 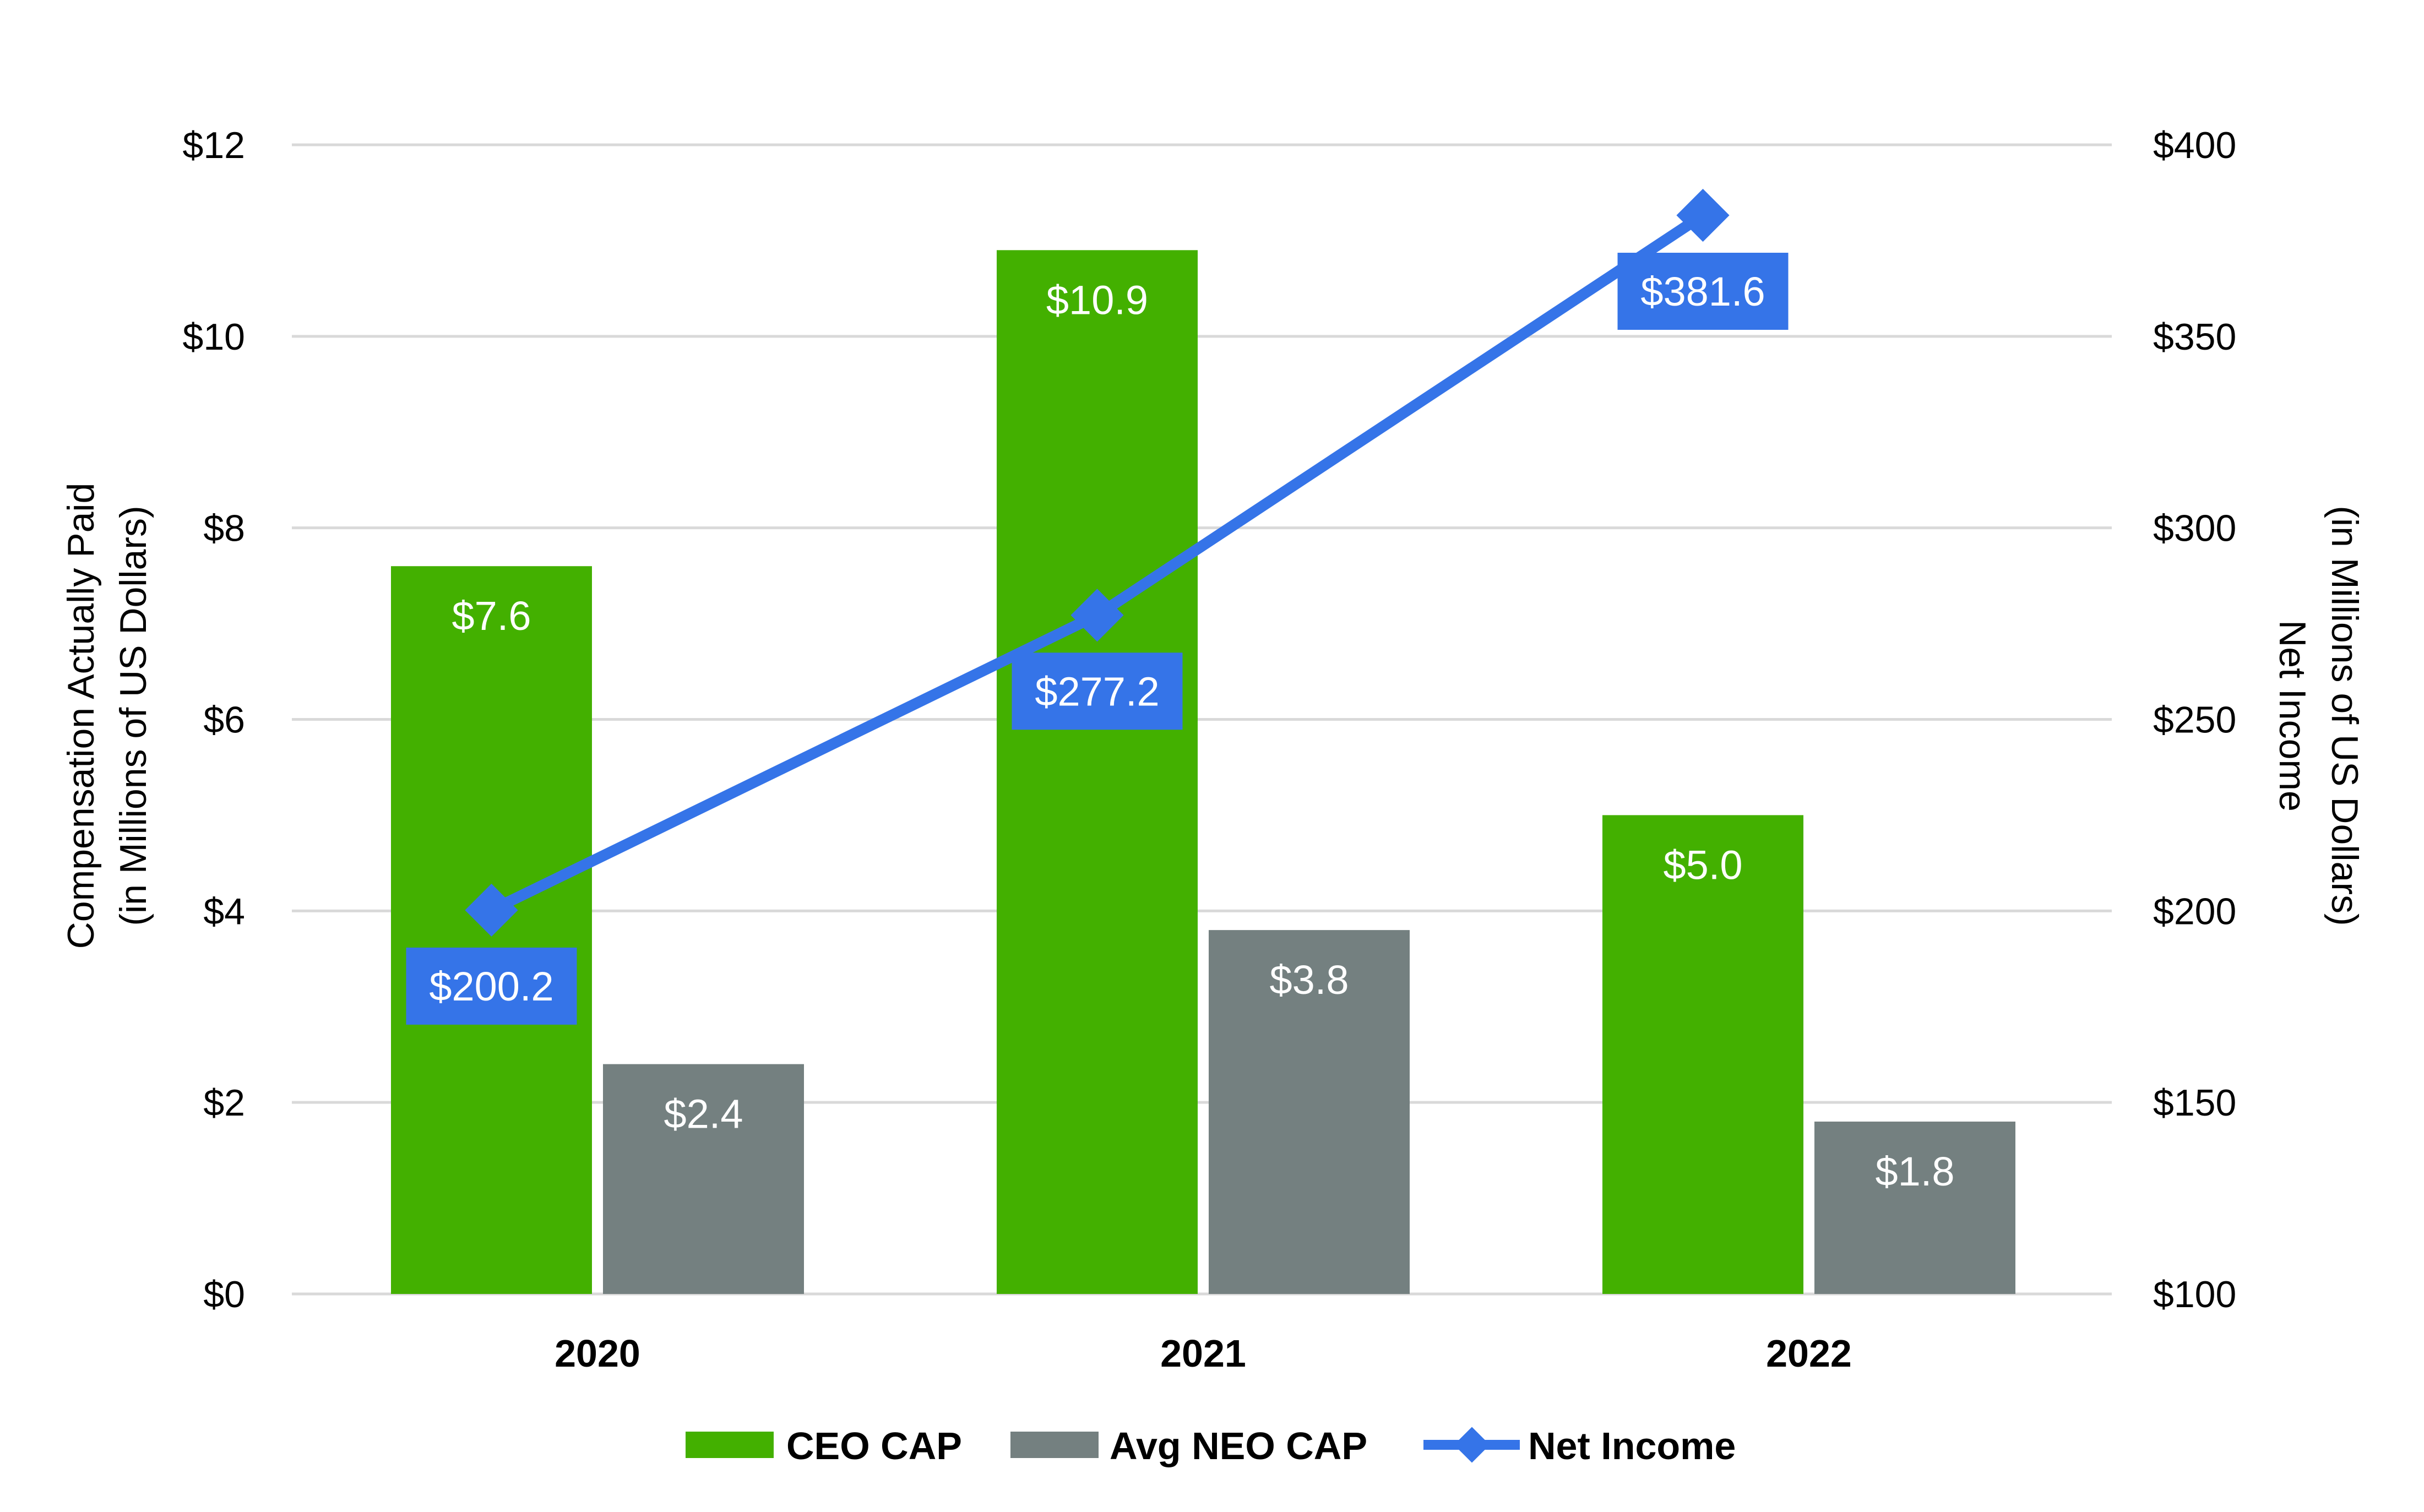 I want to click on left-tick-label: $4, so click(x=224, y=911).